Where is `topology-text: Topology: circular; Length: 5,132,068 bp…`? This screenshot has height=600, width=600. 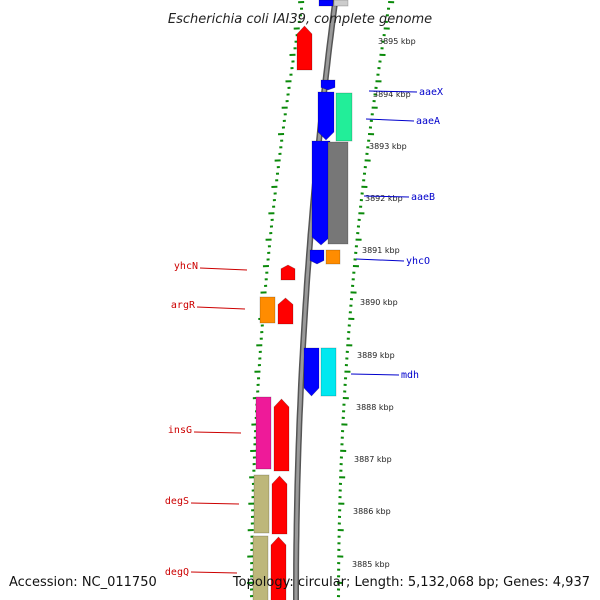
topology-text: Topology: circular; Length: 5,132,068 bp… is located at coordinates (411, 582).